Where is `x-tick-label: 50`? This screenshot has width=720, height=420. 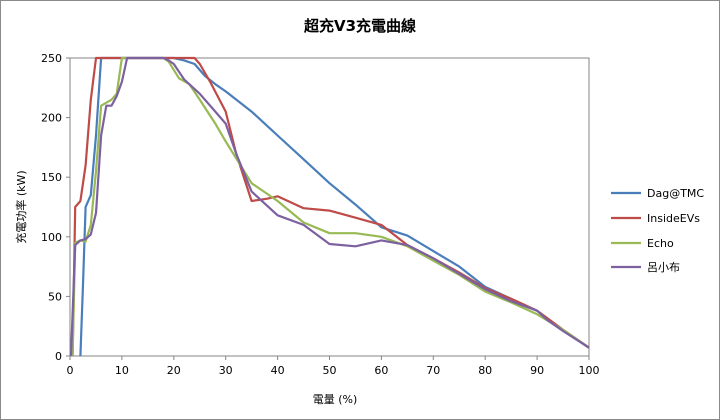 x-tick-label: 50 is located at coordinates (330, 370).